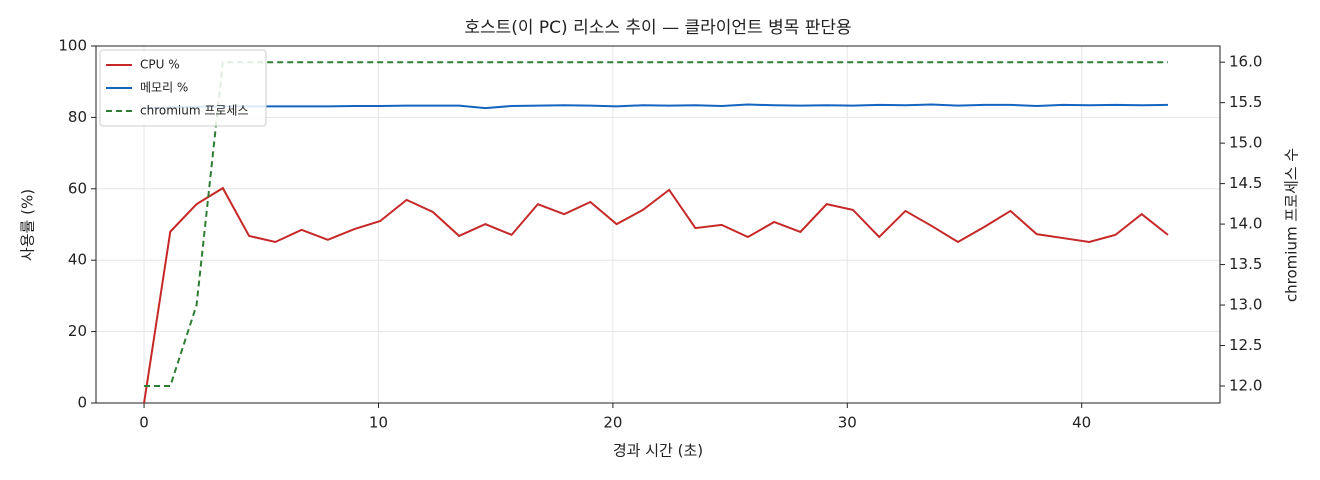 This screenshot has width=1320, height=480. I want to click on y2-tick-label: 12.0, so click(1245, 386).